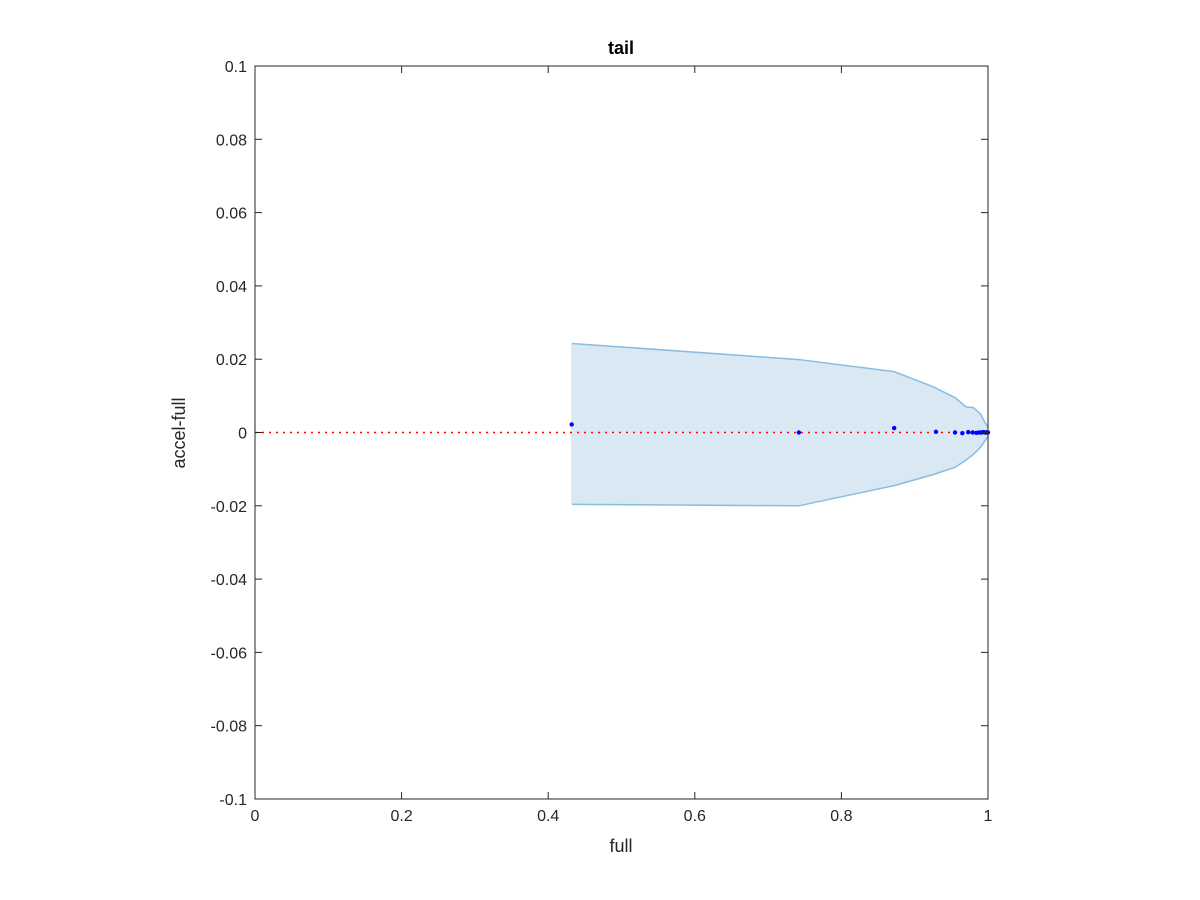  What do you see at coordinates (231, 214) in the screenshot?
I see `y-tick-label: 0.06` at bounding box center [231, 214].